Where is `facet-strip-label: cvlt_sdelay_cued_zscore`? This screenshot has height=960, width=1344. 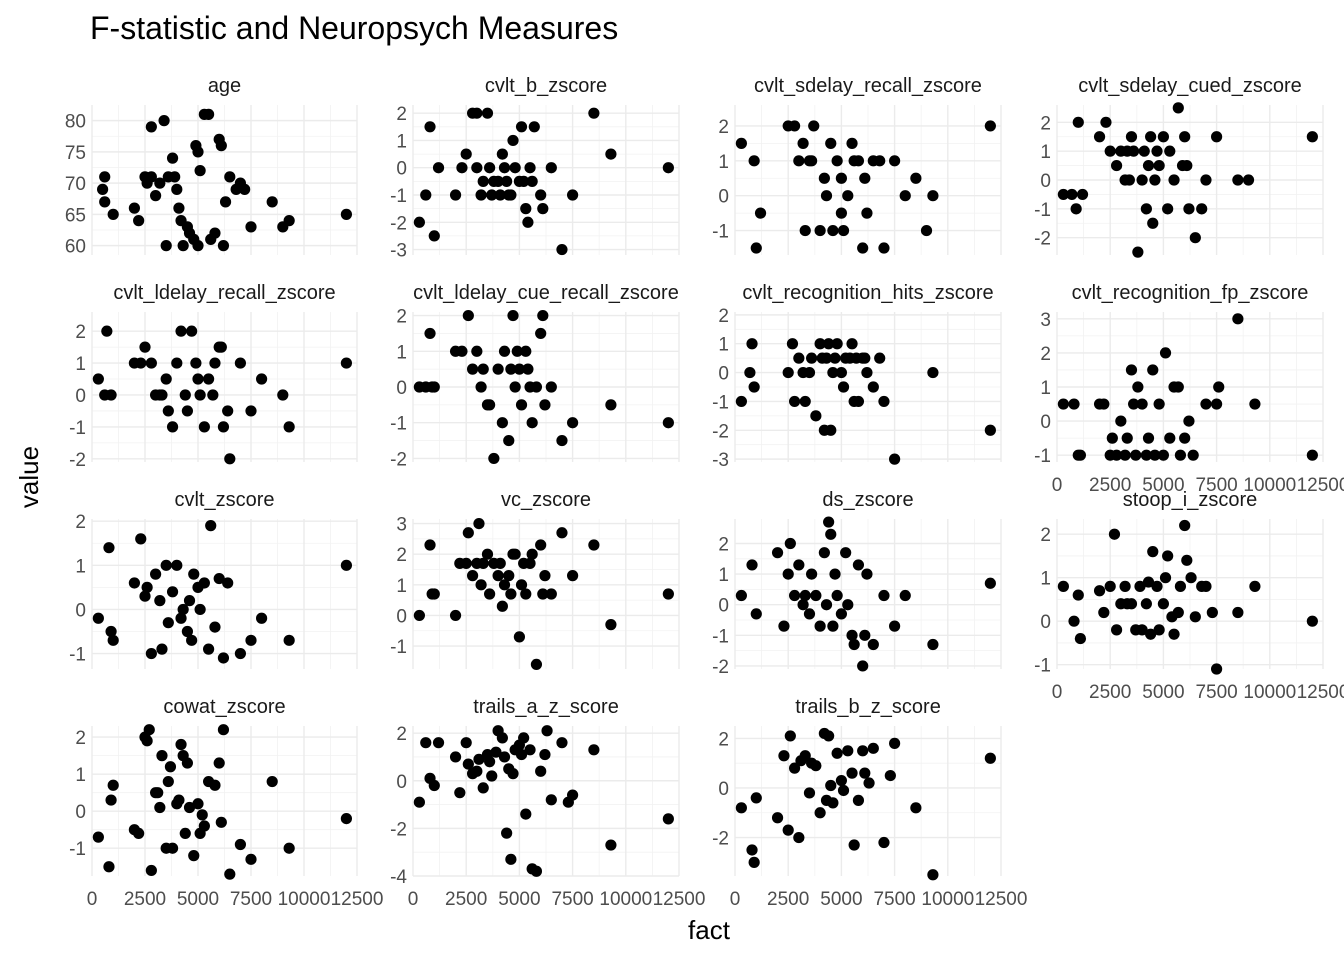
facet-strip-label: cvlt_sdelay_cued_zscore is located at coordinates (1189, 86).